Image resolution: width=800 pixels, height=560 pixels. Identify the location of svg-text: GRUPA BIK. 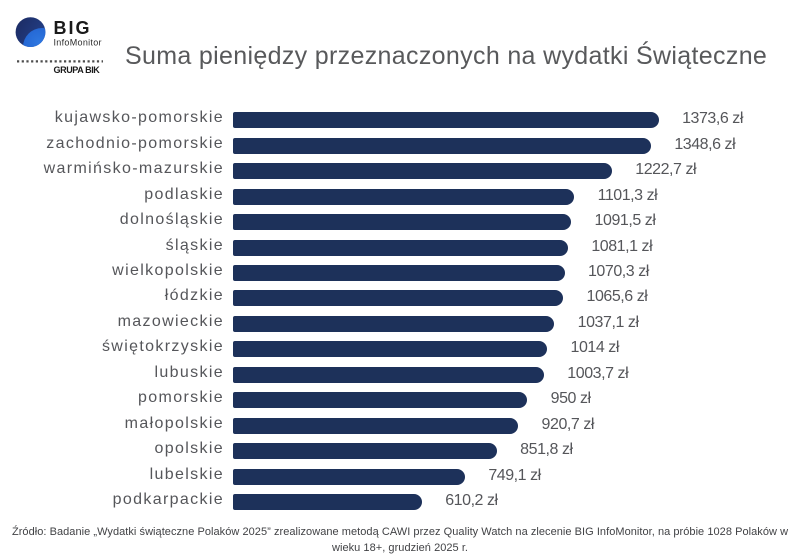
(77, 70).